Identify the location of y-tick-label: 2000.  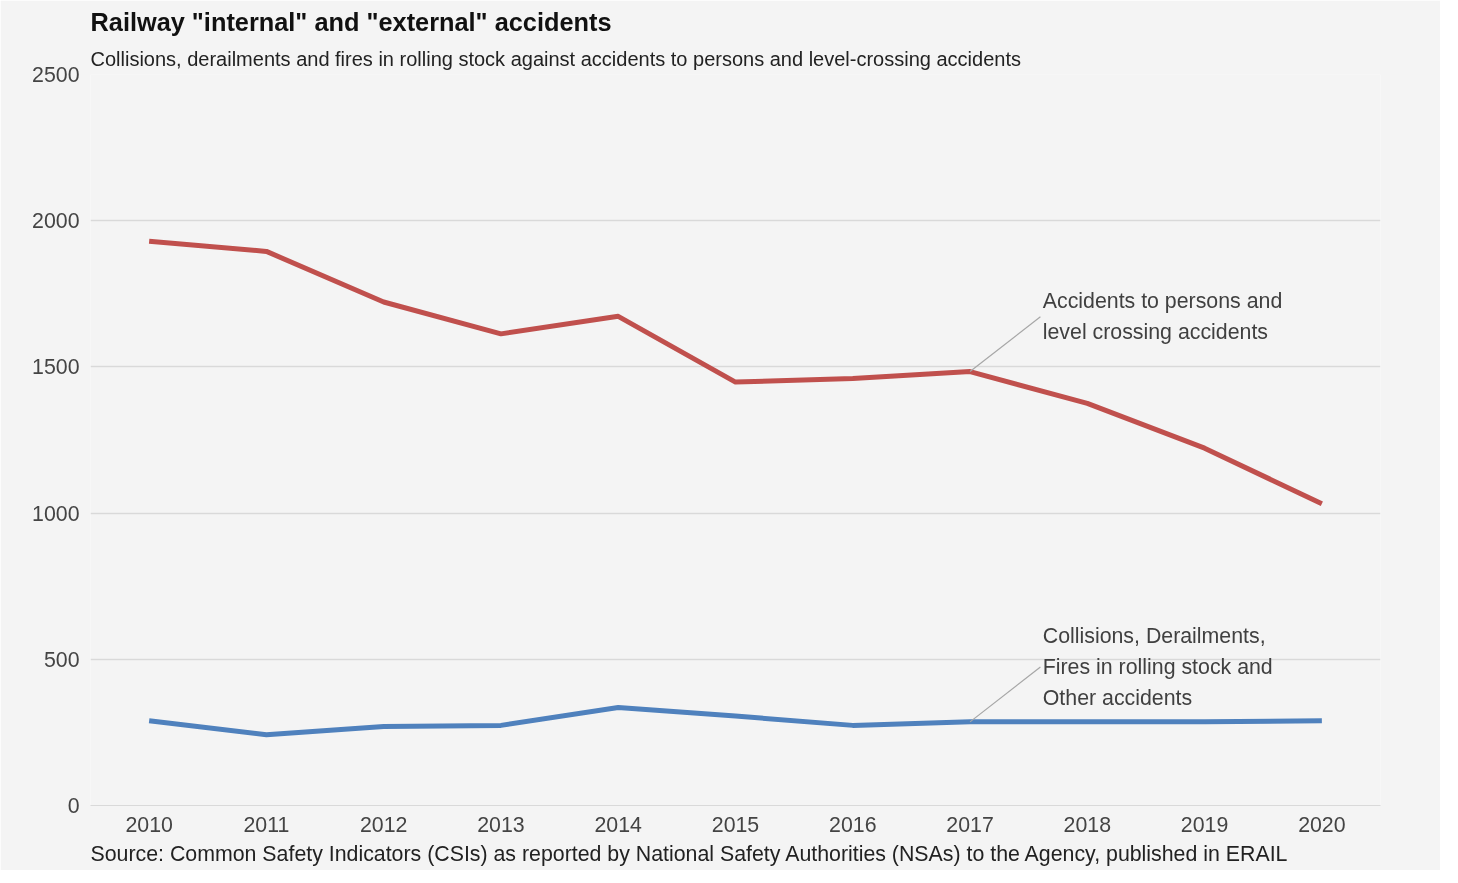
(56, 221).